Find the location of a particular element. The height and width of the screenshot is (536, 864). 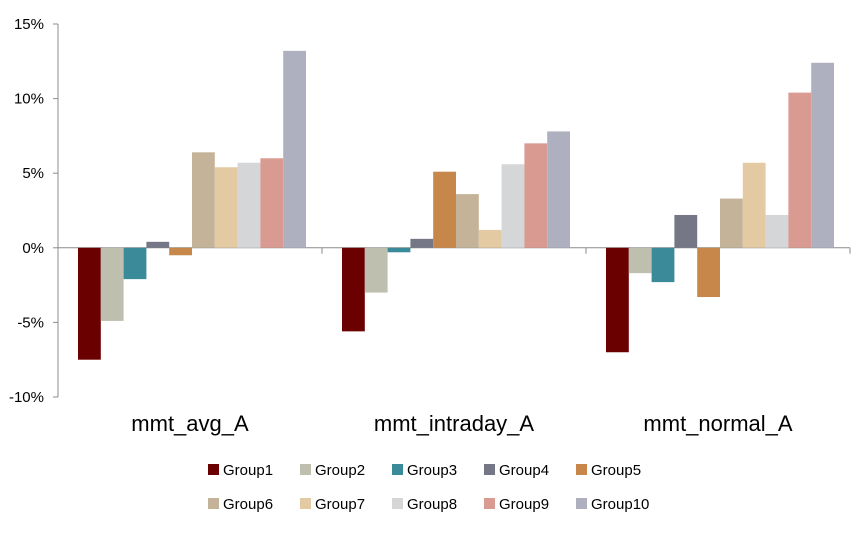

y-tick-label: -5% is located at coordinates (30, 322).